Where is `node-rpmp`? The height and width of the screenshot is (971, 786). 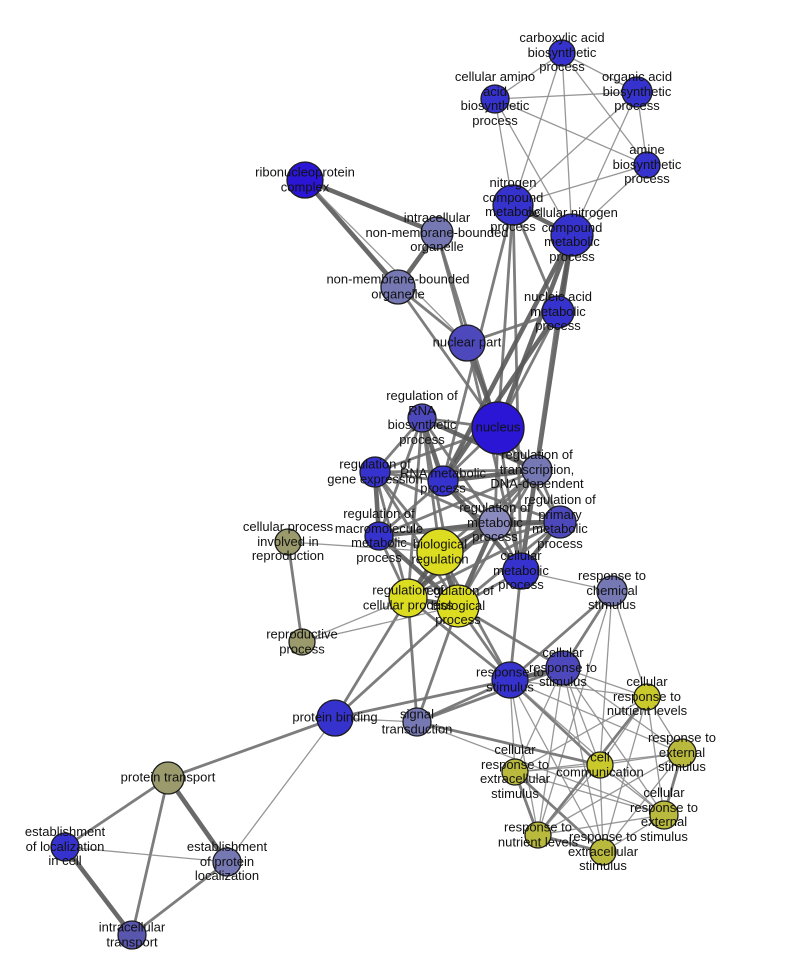 node-rpmp is located at coordinates (560, 522).